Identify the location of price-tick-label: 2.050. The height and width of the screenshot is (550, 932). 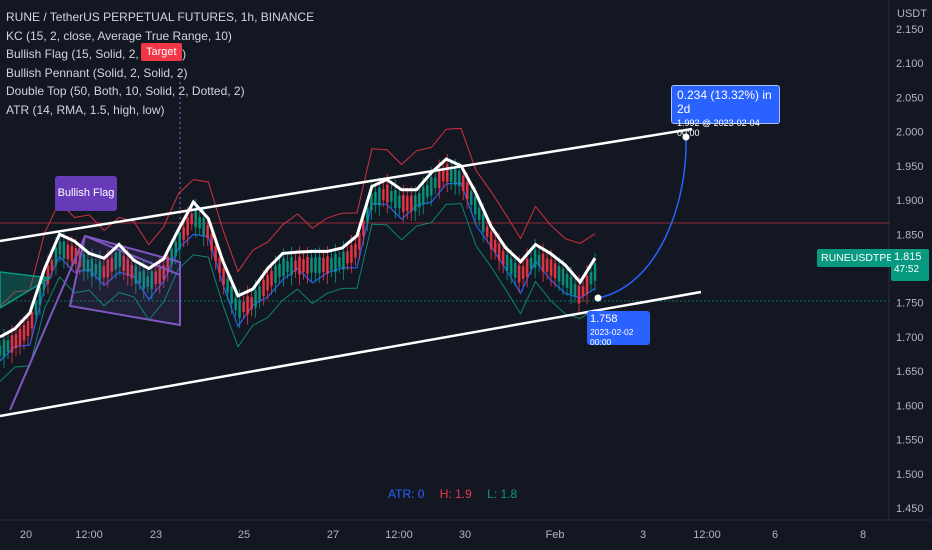
(910, 98).